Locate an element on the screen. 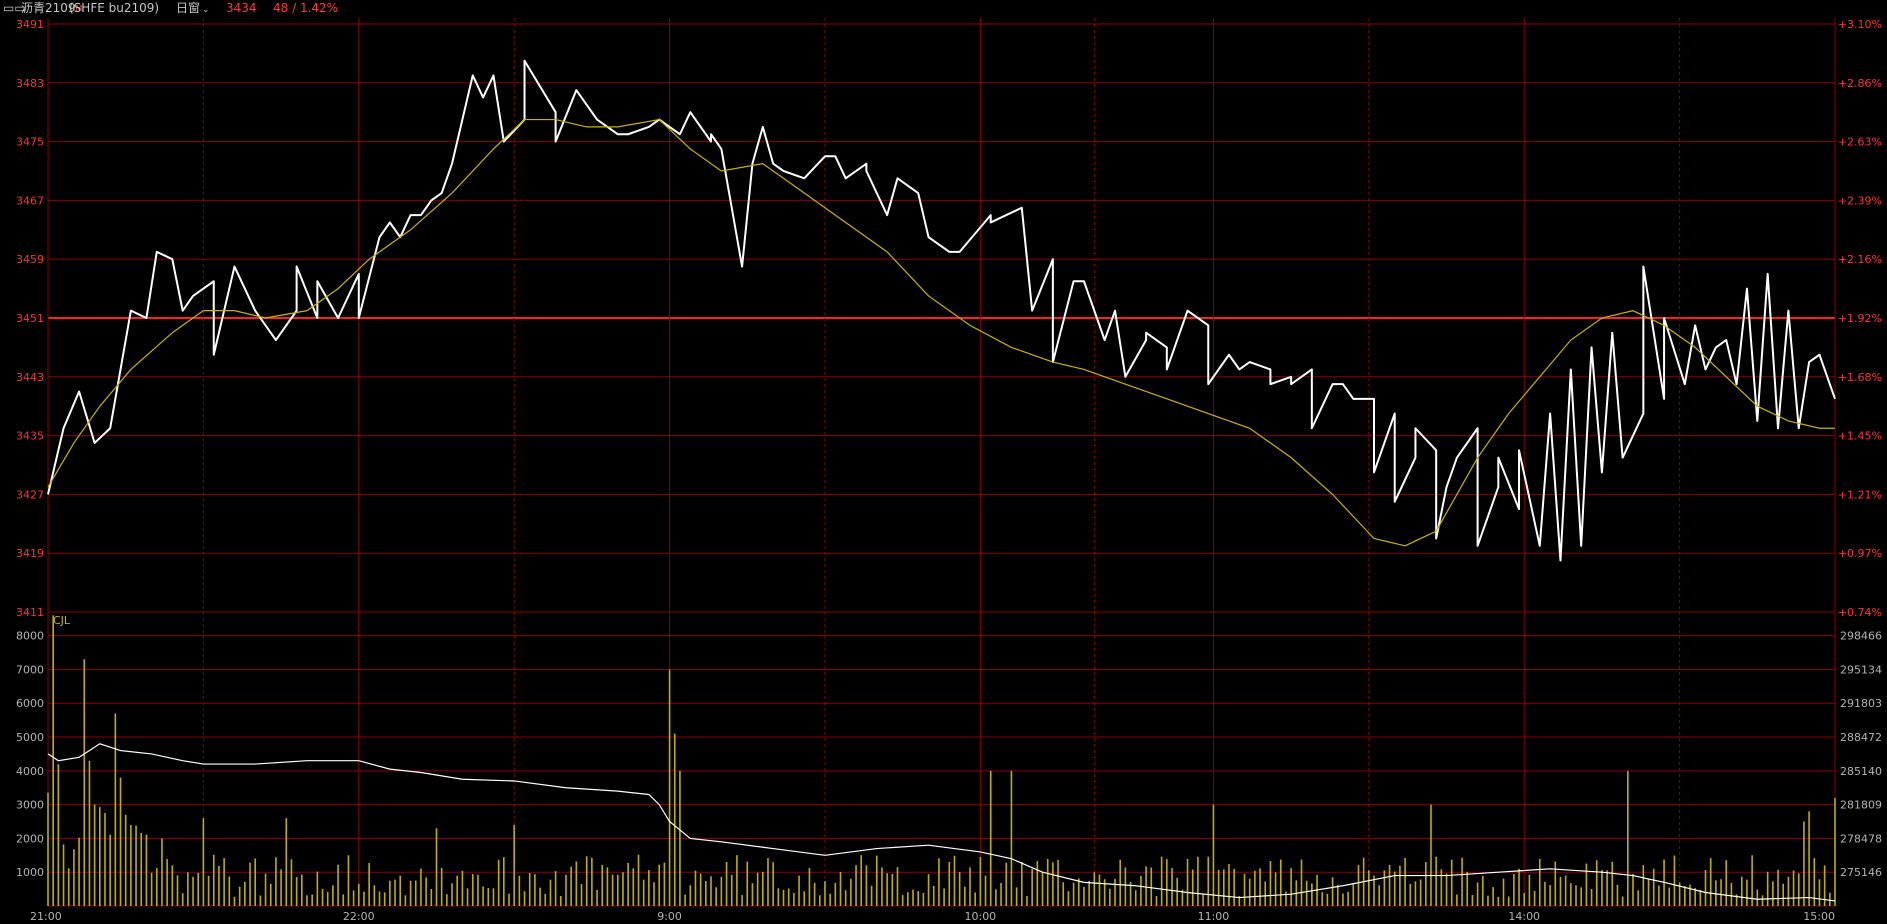 The height and width of the screenshot is (924, 1887). time-tick-label: 10:00 is located at coordinates (980, 916).